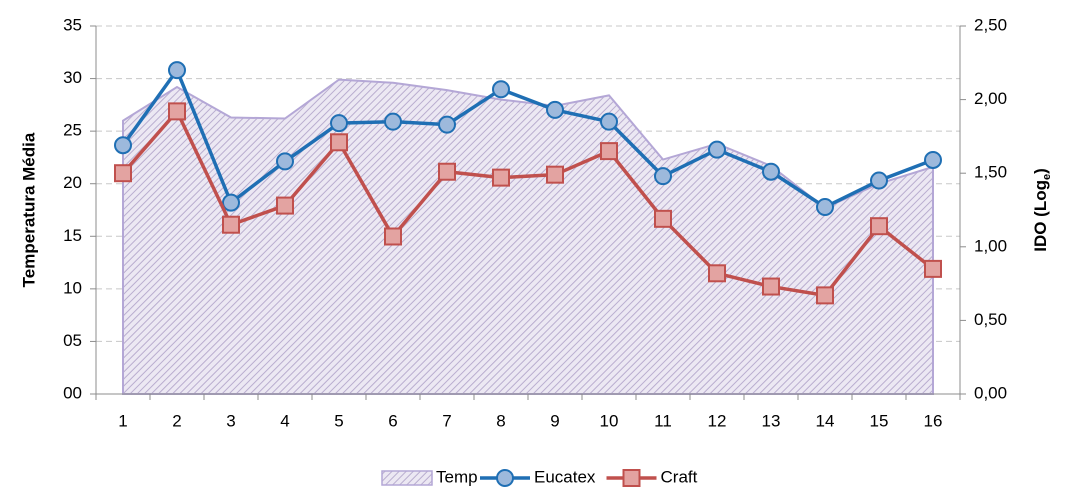 The image size is (1072, 495). Describe the element at coordinates (663, 420) in the screenshot. I see `x-tick-label: 11` at that location.